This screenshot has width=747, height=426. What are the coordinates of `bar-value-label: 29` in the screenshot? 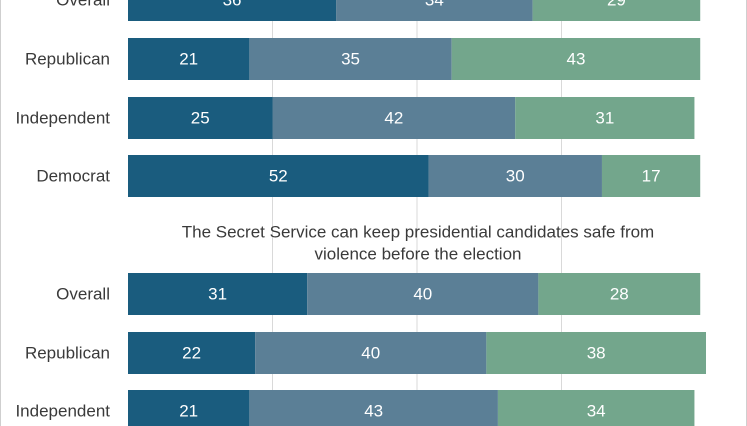 It's located at (616, 5).